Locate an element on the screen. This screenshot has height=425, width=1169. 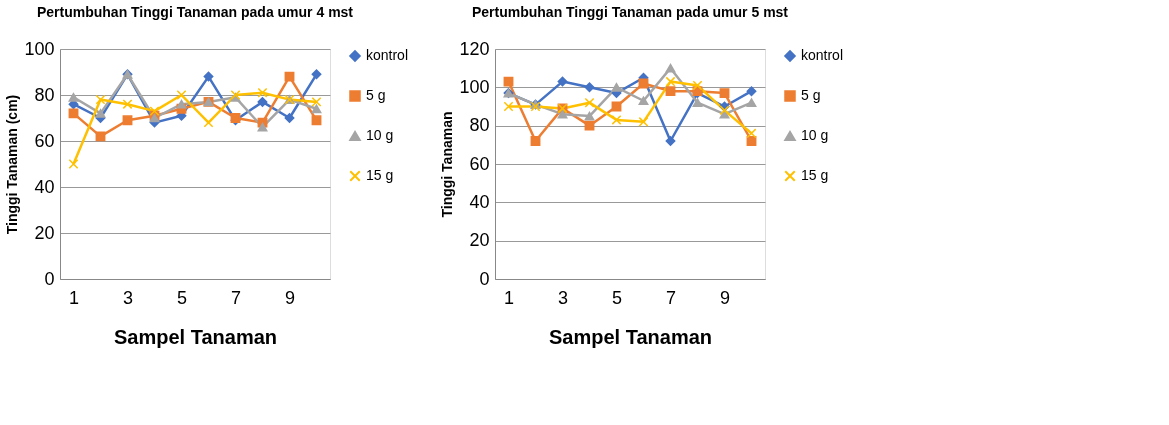
y-axis-title: Tinggi Tanaman (cm) is located at coordinates (12, 164).